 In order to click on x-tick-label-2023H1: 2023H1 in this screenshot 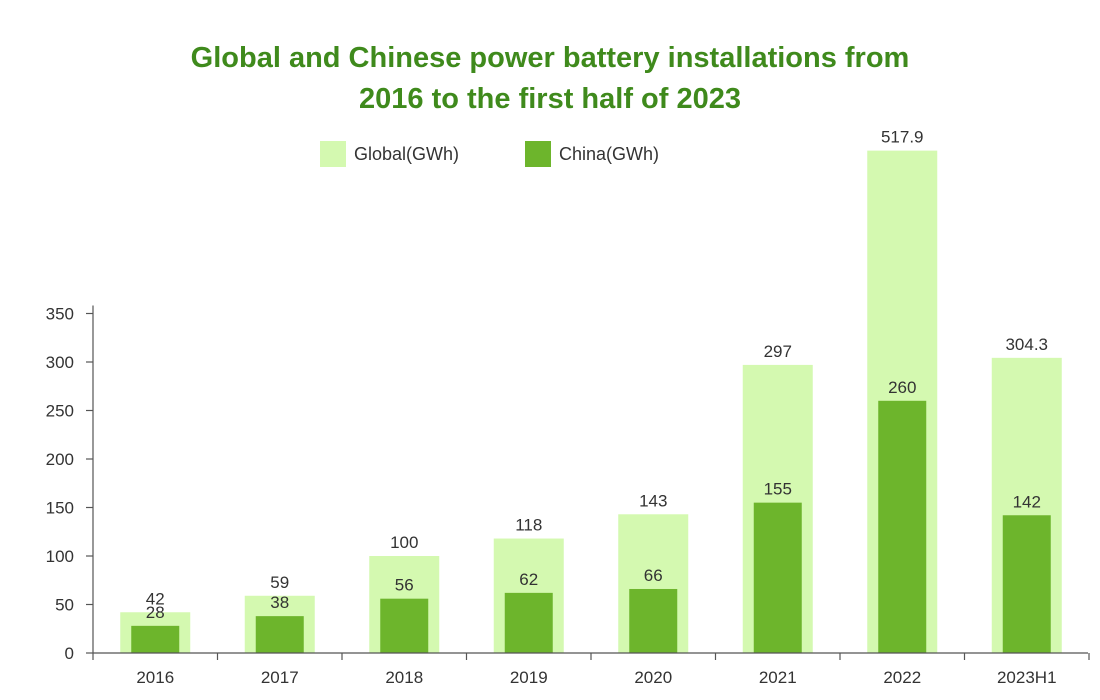, I will do `click(1027, 677)`.